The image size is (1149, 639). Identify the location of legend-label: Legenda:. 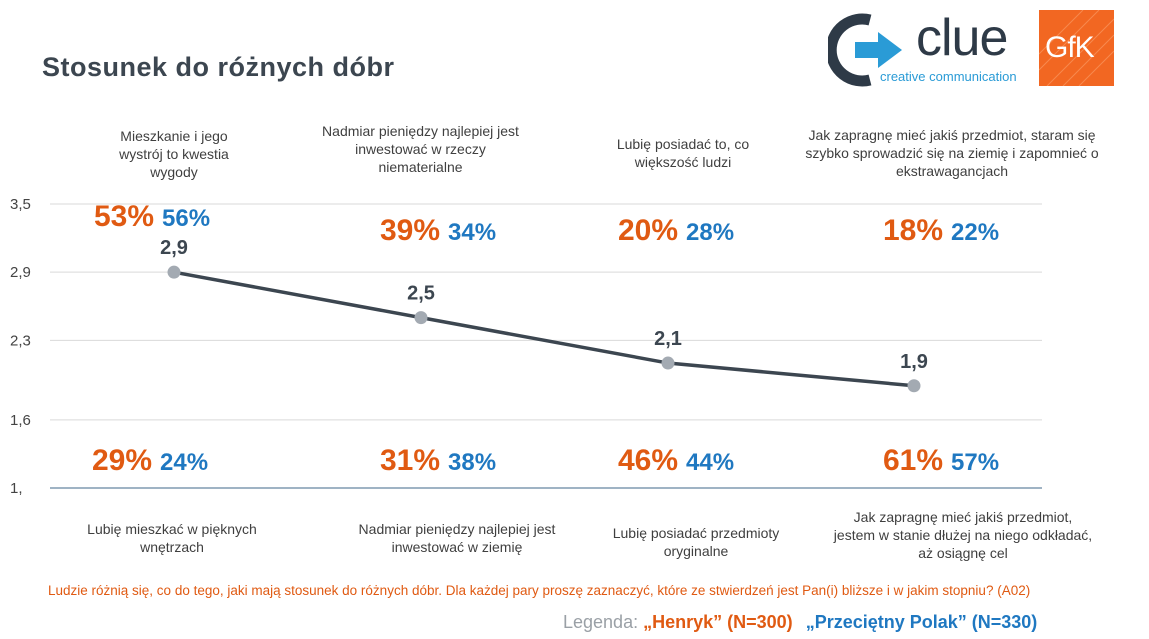
(601, 622).